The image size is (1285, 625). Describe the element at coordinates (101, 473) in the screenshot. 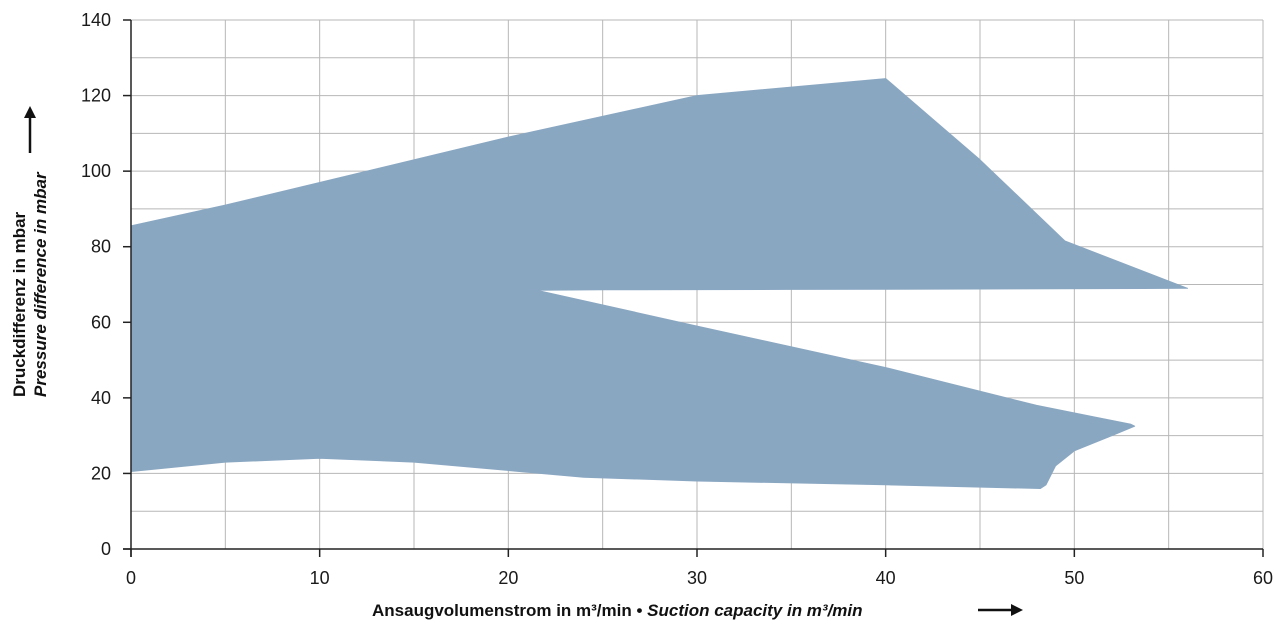

I see `y-tick-label: 20` at that location.